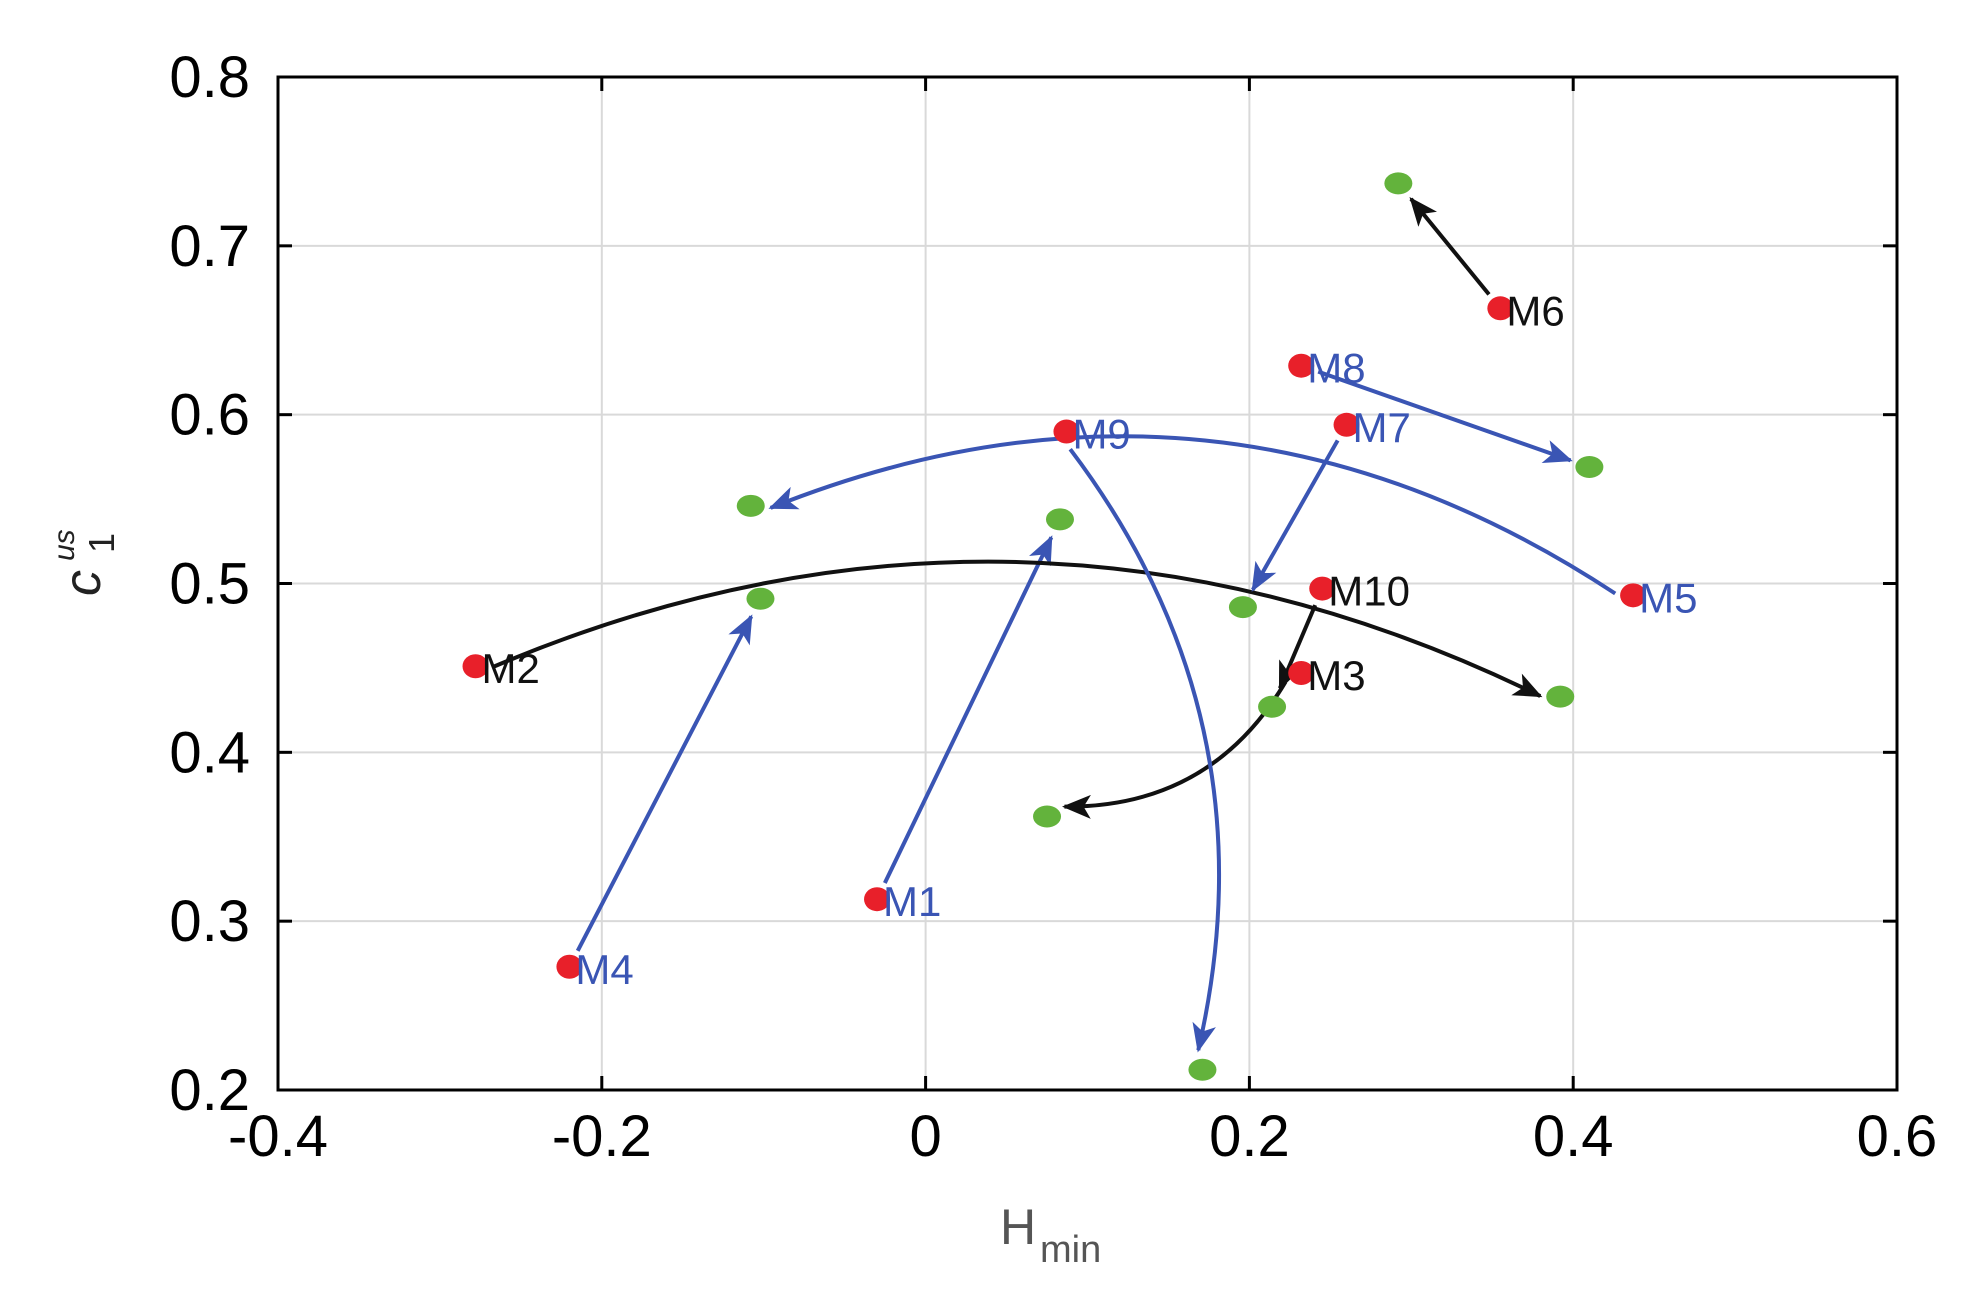  I want to click on arrow-m2, so click(1017, 628).